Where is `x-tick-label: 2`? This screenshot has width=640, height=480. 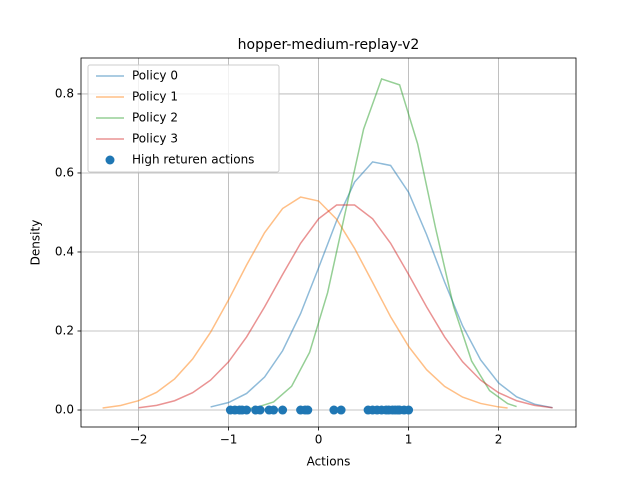
x-tick-label: 2 is located at coordinates (499, 440).